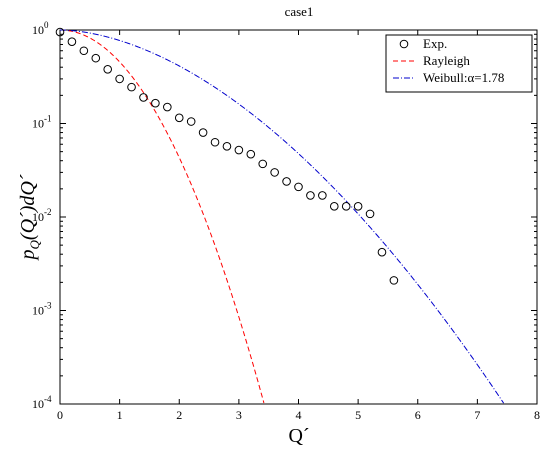  Describe the element at coordinates (28, 255) in the screenshot. I see `y-axis-label-p: p` at that location.